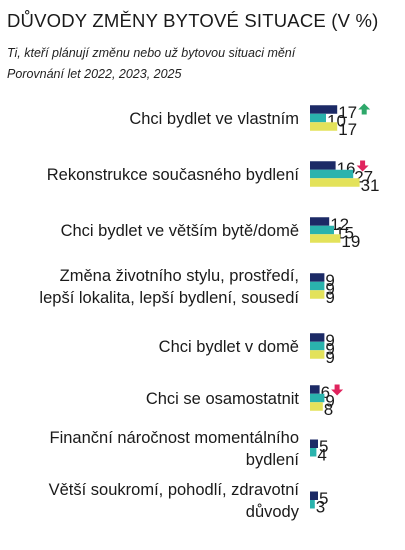 Image resolution: width=405 pixels, height=550 pixels. I want to click on category-label: Chci se osamostatnit, so click(223, 399).